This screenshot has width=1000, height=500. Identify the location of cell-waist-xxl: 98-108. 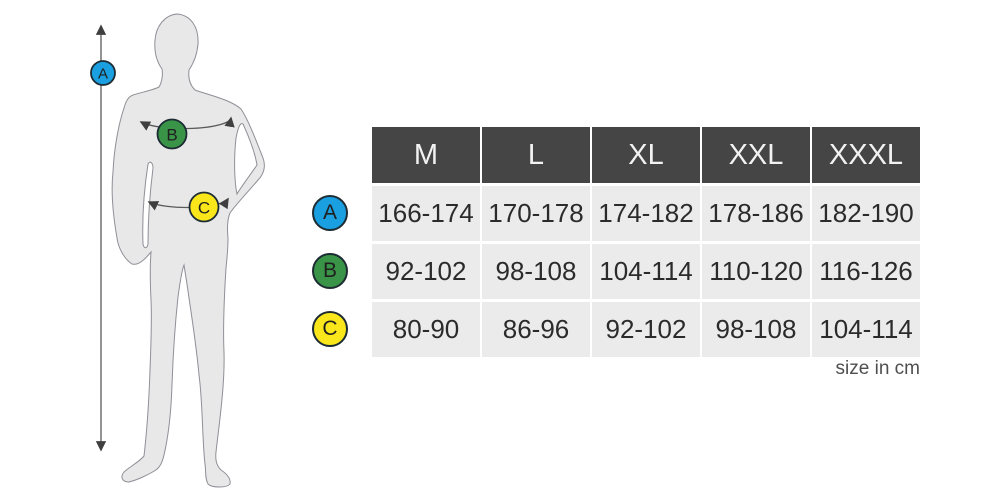
(756, 329).